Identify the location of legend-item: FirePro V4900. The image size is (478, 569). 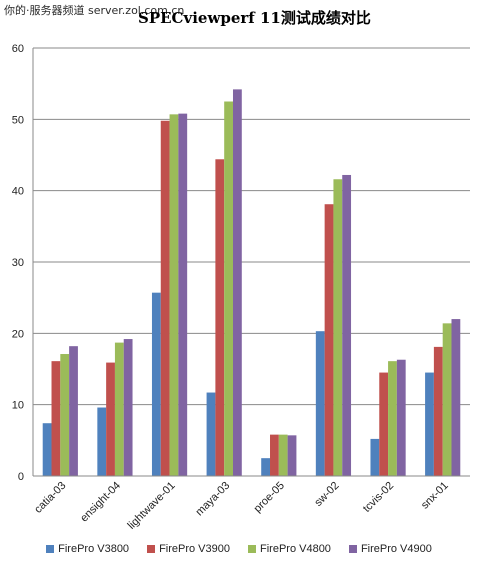
(390, 549).